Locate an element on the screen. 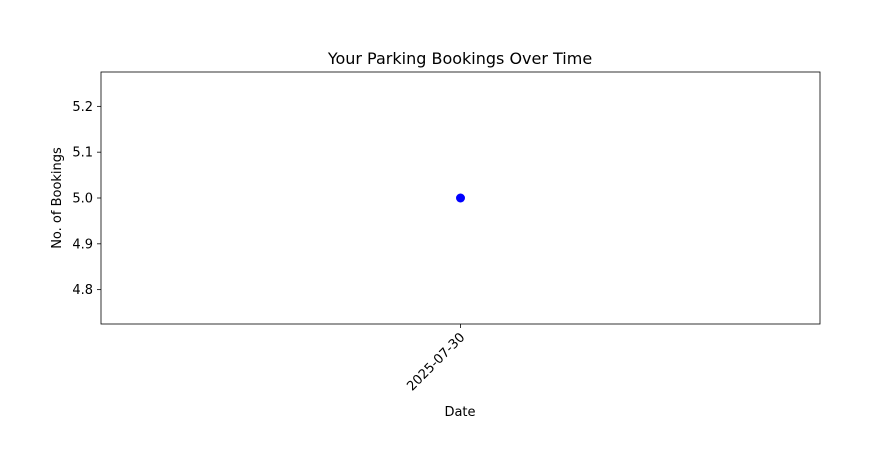  data-point is located at coordinates (460, 198).